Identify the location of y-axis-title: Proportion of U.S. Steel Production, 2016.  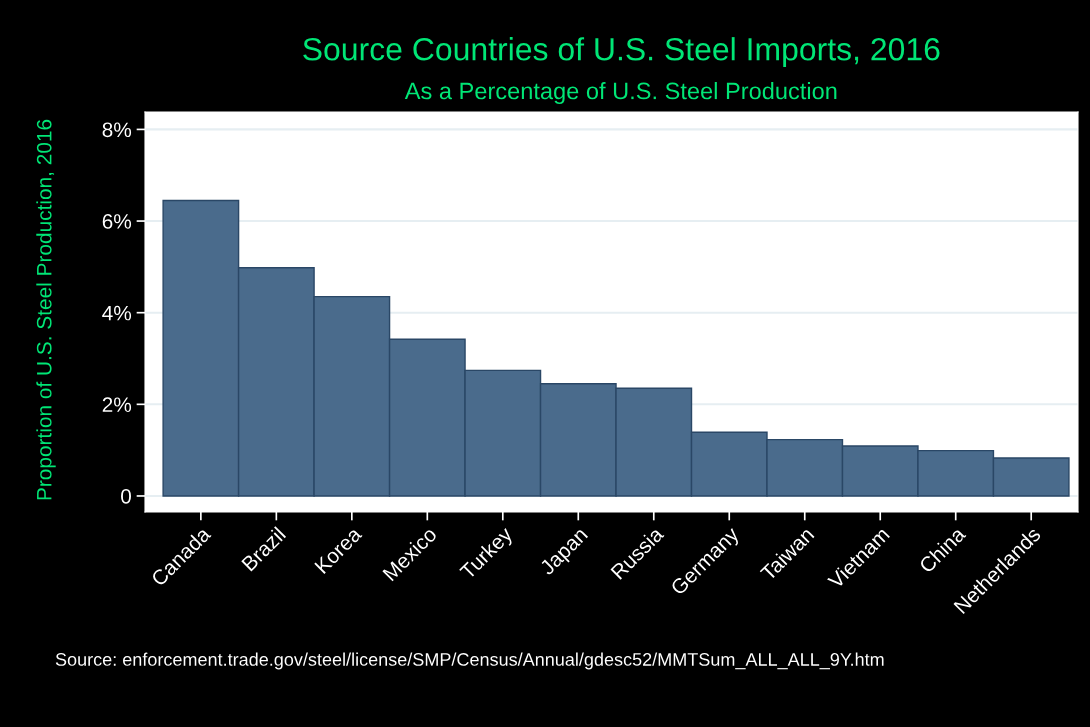
(46, 309).